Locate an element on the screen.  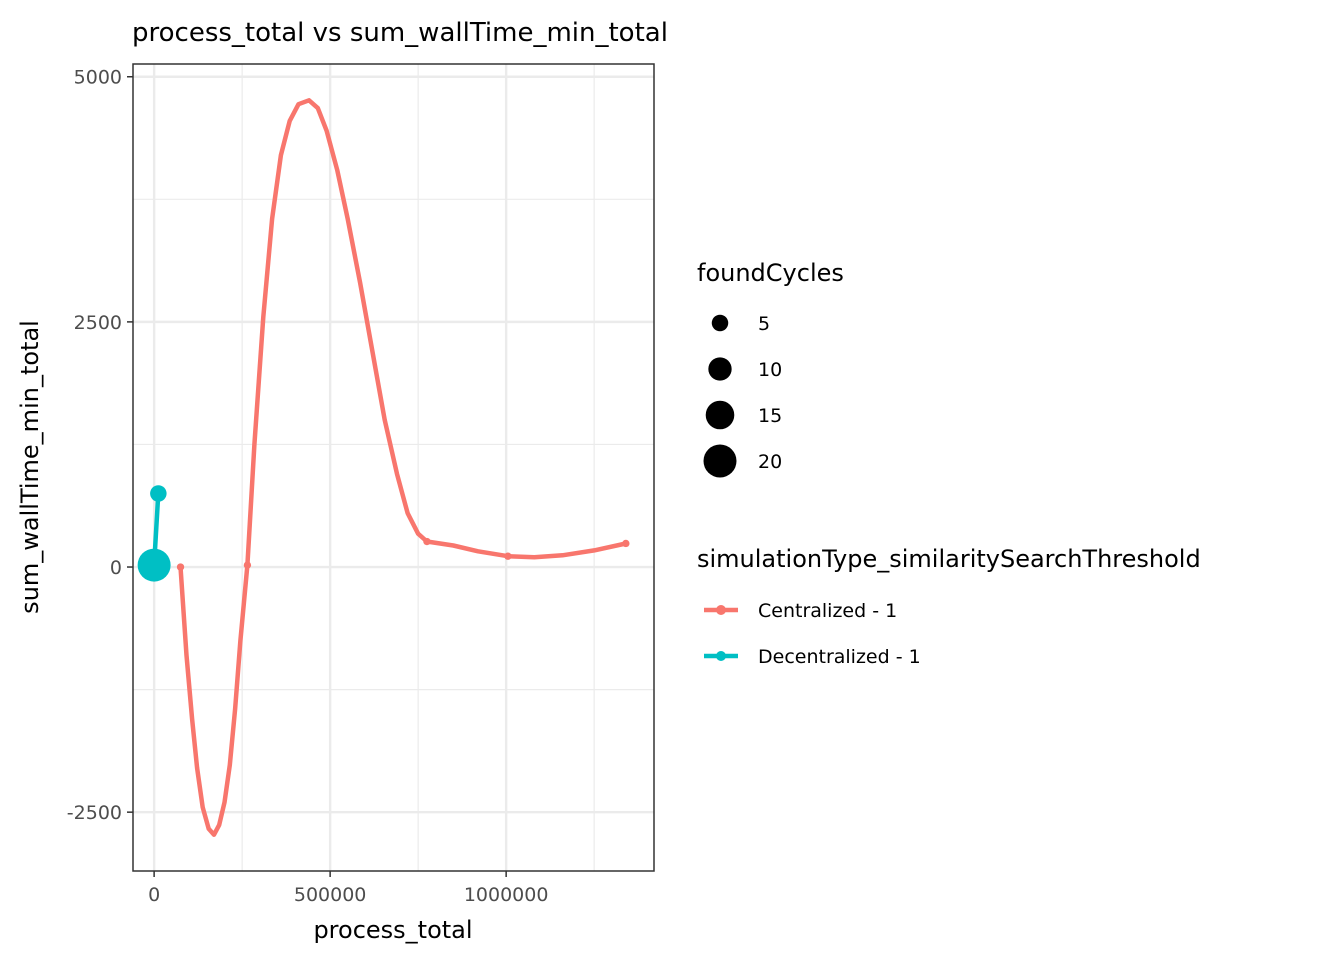
size-legend: foundCycles 5 10 15 20 is located at coordinates (770, 368).